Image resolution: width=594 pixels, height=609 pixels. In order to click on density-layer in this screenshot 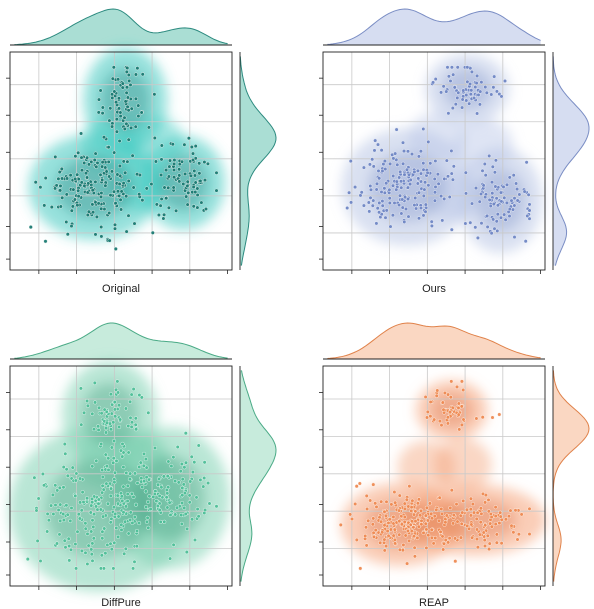, I will do `click(119, 476)`.